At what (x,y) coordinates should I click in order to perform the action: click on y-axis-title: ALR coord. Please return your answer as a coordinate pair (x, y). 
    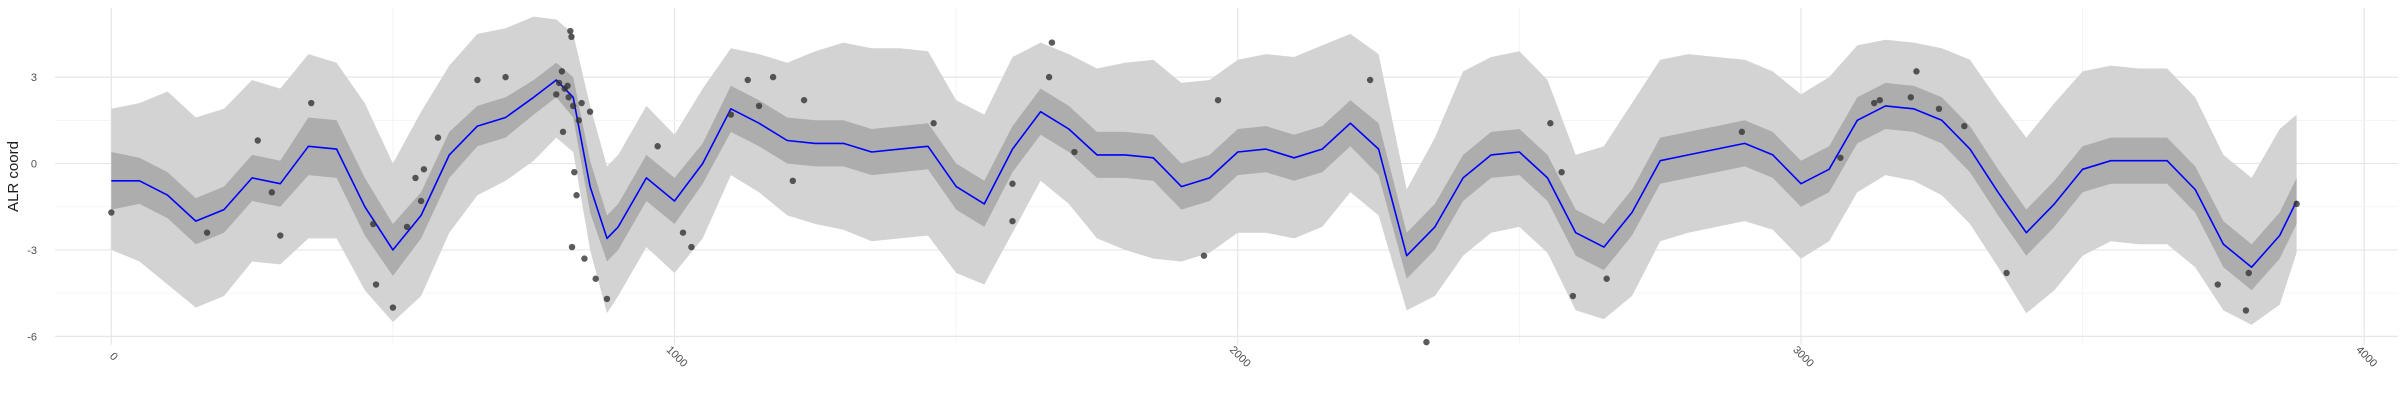
    Looking at the image, I should click on (13, 176).